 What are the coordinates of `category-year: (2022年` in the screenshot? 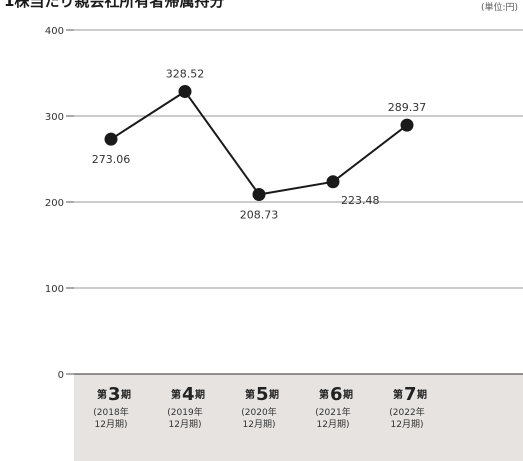 It's located at (406, 412).